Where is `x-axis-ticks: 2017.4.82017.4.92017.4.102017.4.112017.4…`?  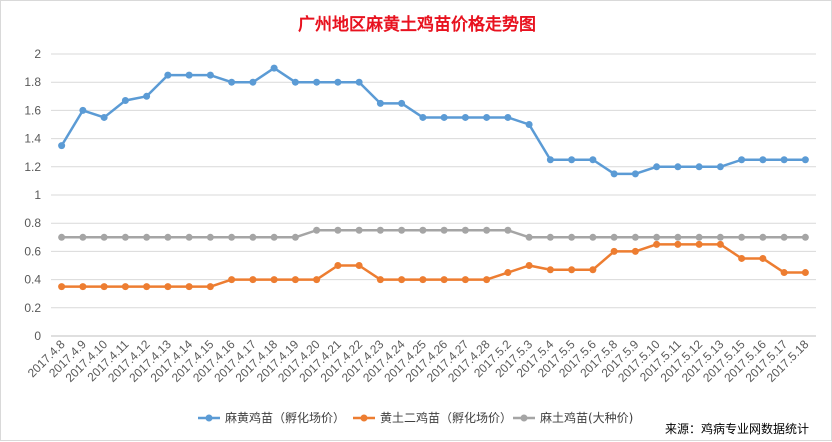
x-axis-ticks: 2017.4.82017.4.92017.4.102017.4.112017.4… is located at coordinates (418, 361).